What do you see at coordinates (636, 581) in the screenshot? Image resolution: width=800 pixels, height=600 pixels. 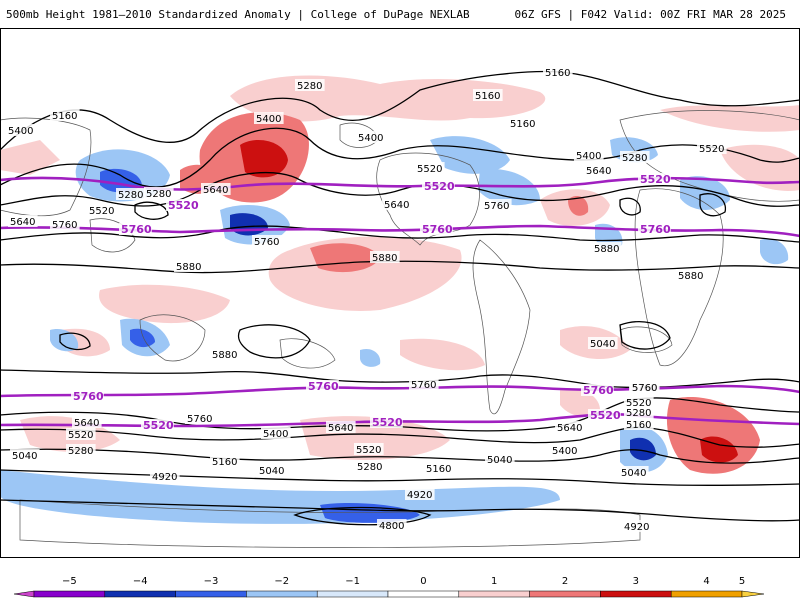 I see `colorbar-tick-label: 3` at bounding box center [636, 581].